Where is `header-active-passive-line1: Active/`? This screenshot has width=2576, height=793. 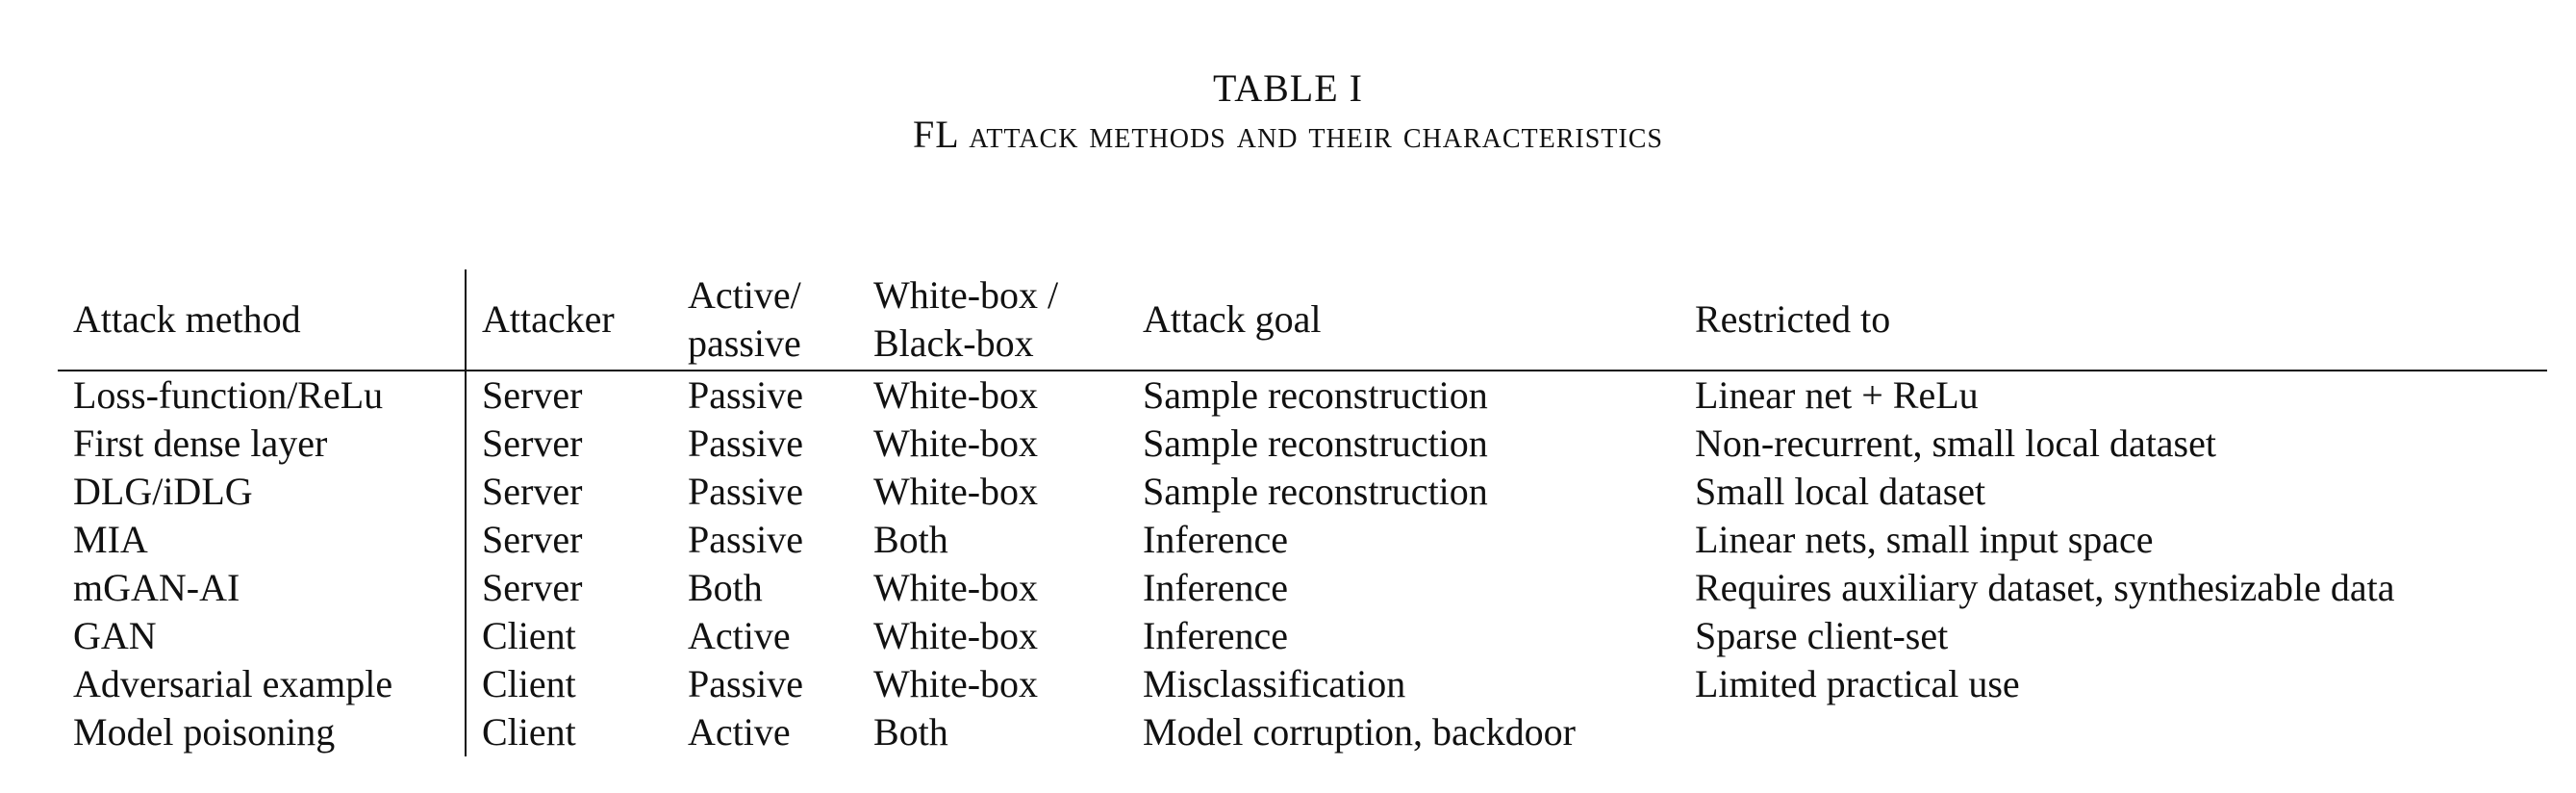
header-active-passive-line1: Active/ is located at coordinates (744, 295).